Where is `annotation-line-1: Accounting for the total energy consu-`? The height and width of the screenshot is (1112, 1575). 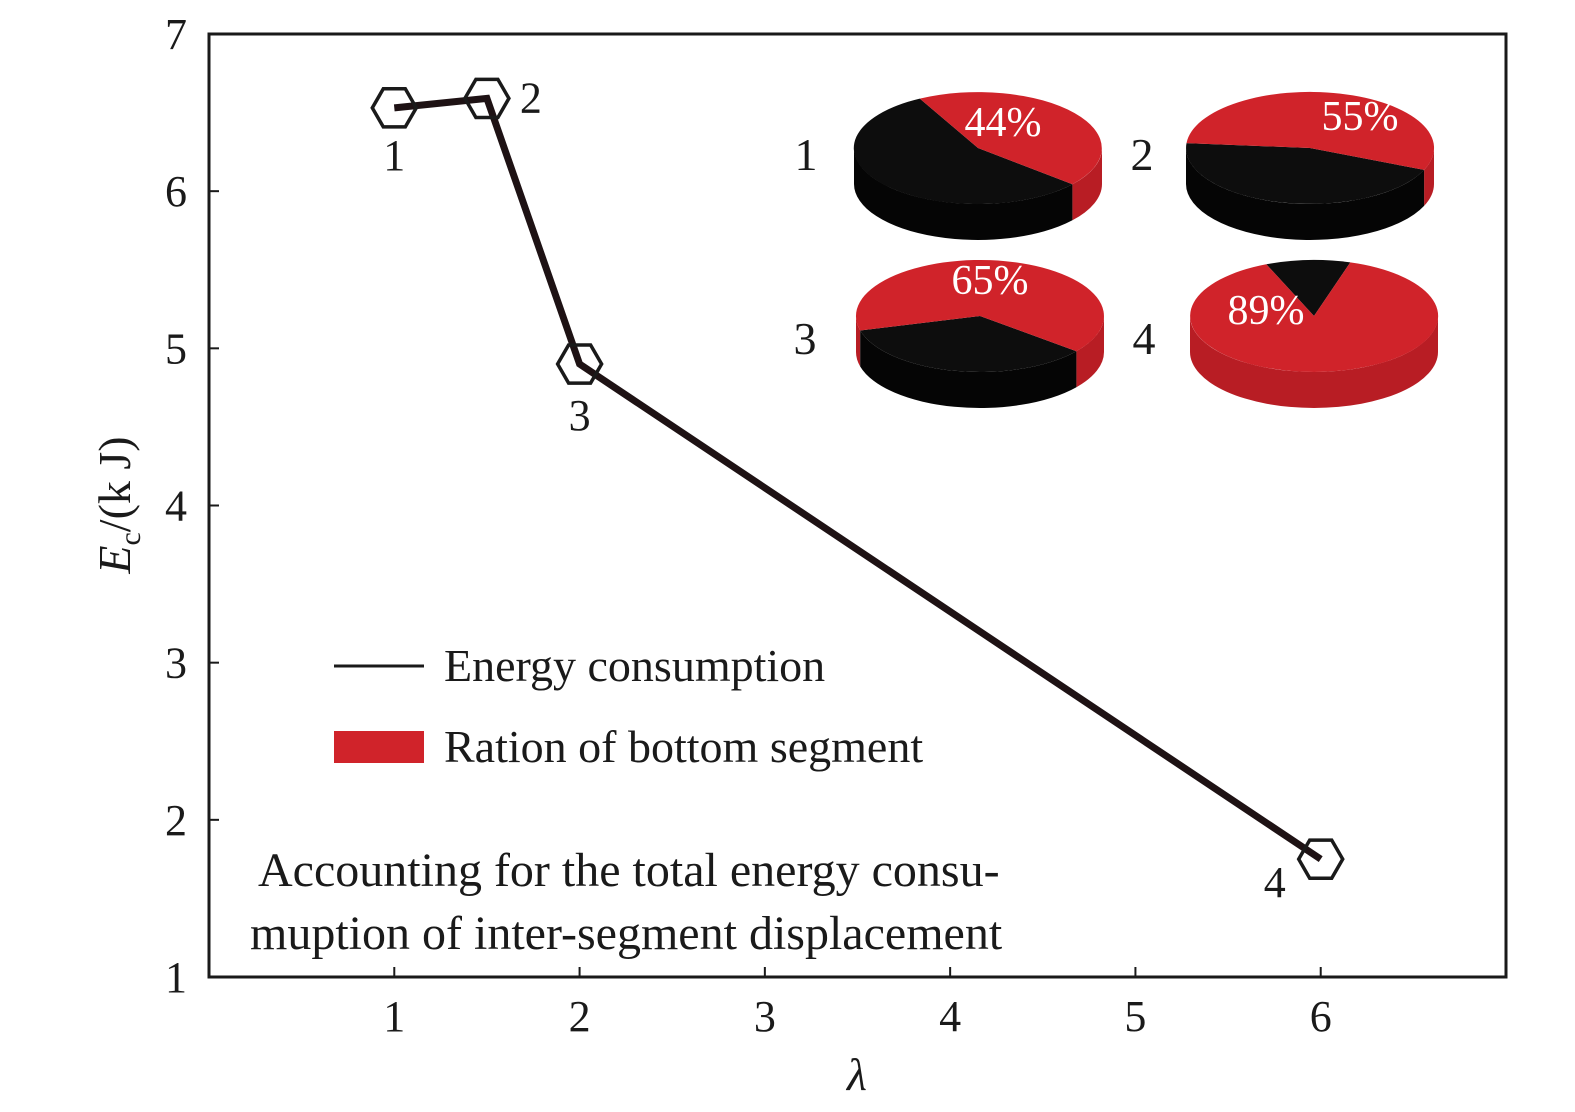 annotation-line-1: Accounting for the total energy consu- is located at coordinates (629, 870).